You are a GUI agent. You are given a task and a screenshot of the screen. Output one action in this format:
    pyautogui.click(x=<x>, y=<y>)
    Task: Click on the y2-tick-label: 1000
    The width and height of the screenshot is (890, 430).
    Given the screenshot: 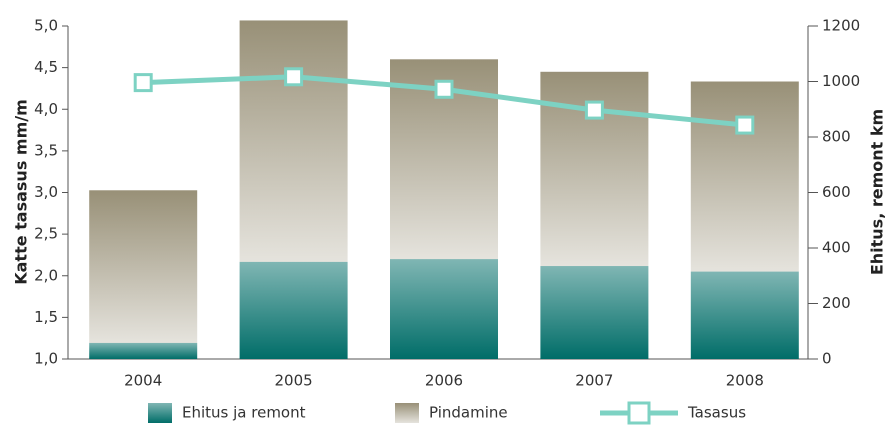 What is the action you would take?
    pyautogui.click(x=841, y=81)
    